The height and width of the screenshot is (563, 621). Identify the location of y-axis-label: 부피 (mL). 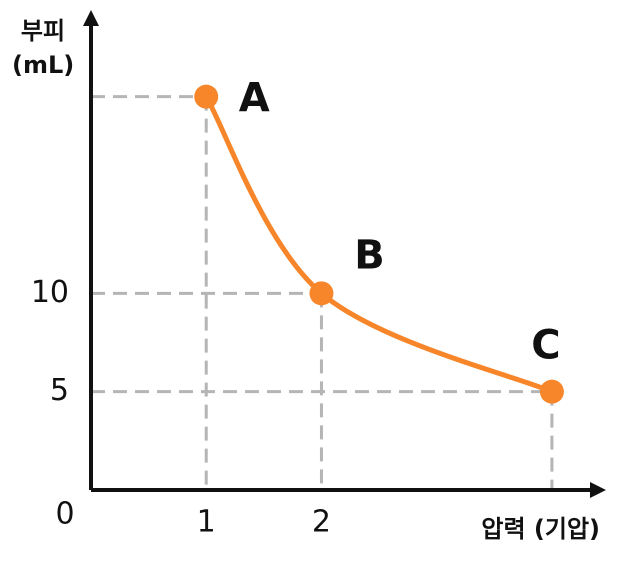
(43, 48).